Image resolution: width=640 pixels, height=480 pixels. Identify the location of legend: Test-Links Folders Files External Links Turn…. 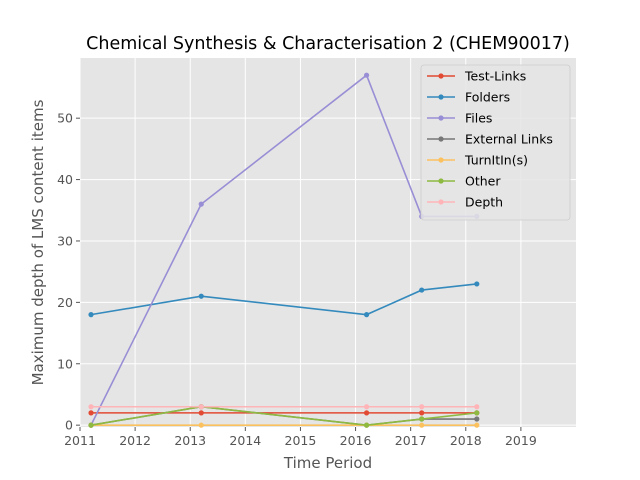
(495, 142).